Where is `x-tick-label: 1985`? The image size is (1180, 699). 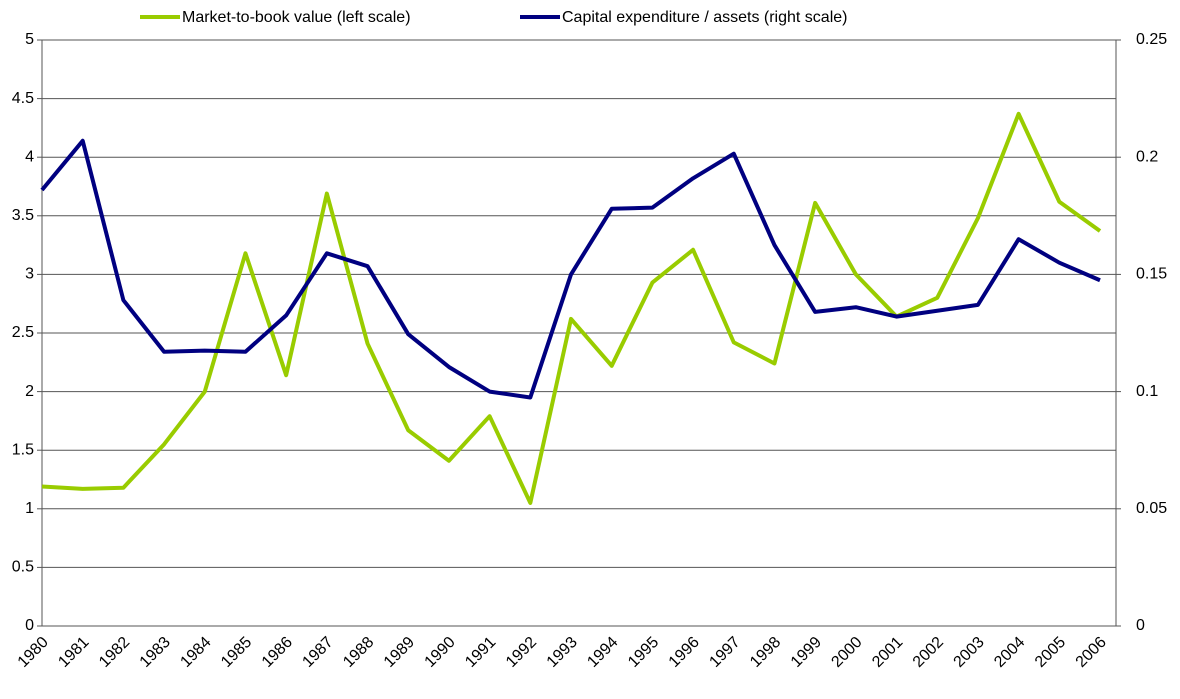 x-tick-label: 1985 is located at coordinates (236, 652).